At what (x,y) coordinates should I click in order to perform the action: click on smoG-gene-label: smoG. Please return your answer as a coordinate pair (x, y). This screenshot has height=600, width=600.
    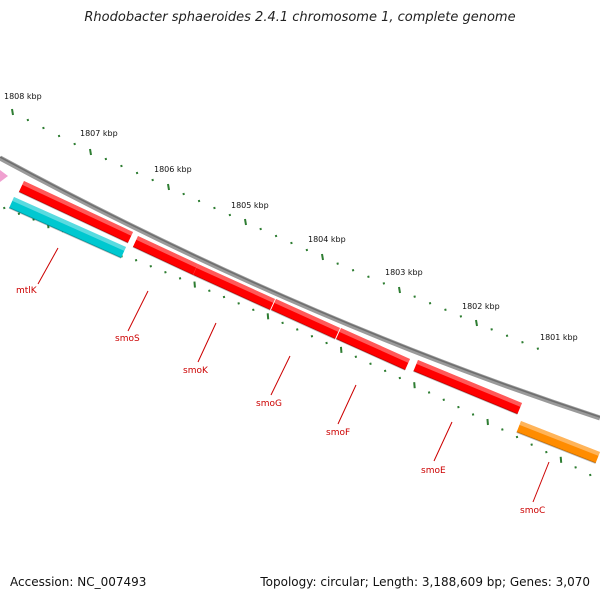
    Looking at the image, I should click on (269, 404).